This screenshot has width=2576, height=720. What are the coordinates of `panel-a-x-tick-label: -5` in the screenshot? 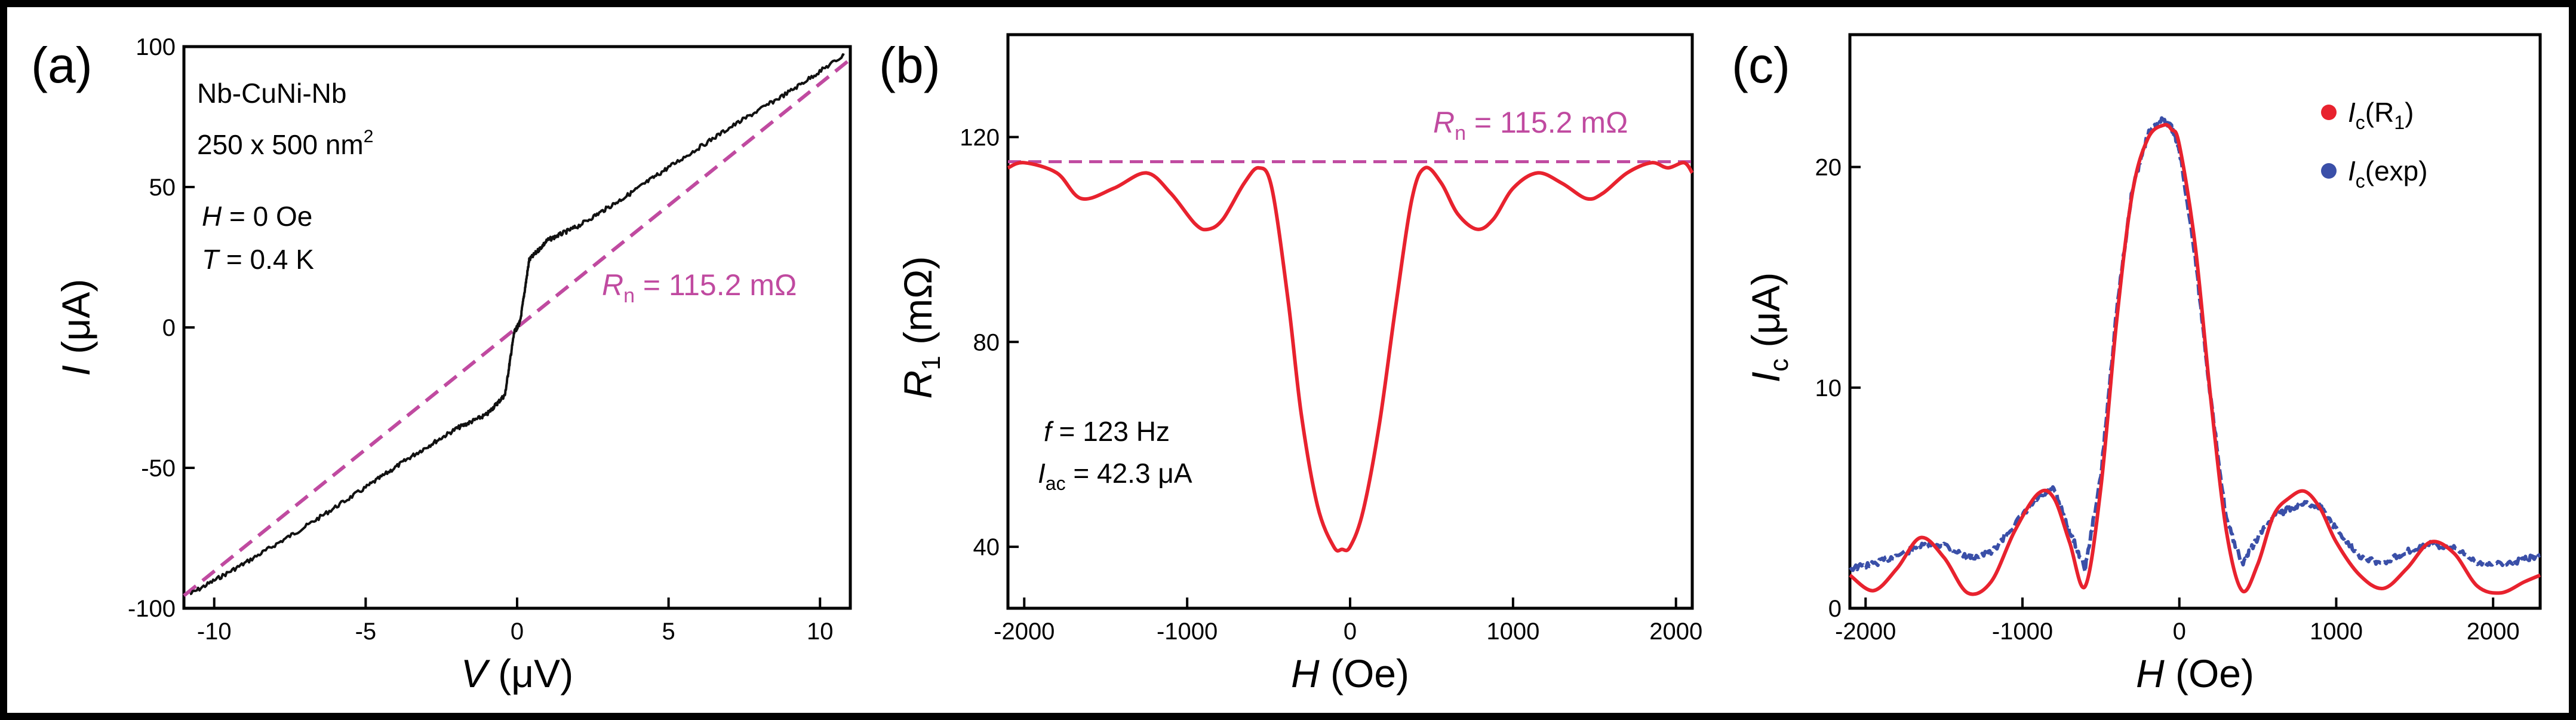 It's located at (366, 631).